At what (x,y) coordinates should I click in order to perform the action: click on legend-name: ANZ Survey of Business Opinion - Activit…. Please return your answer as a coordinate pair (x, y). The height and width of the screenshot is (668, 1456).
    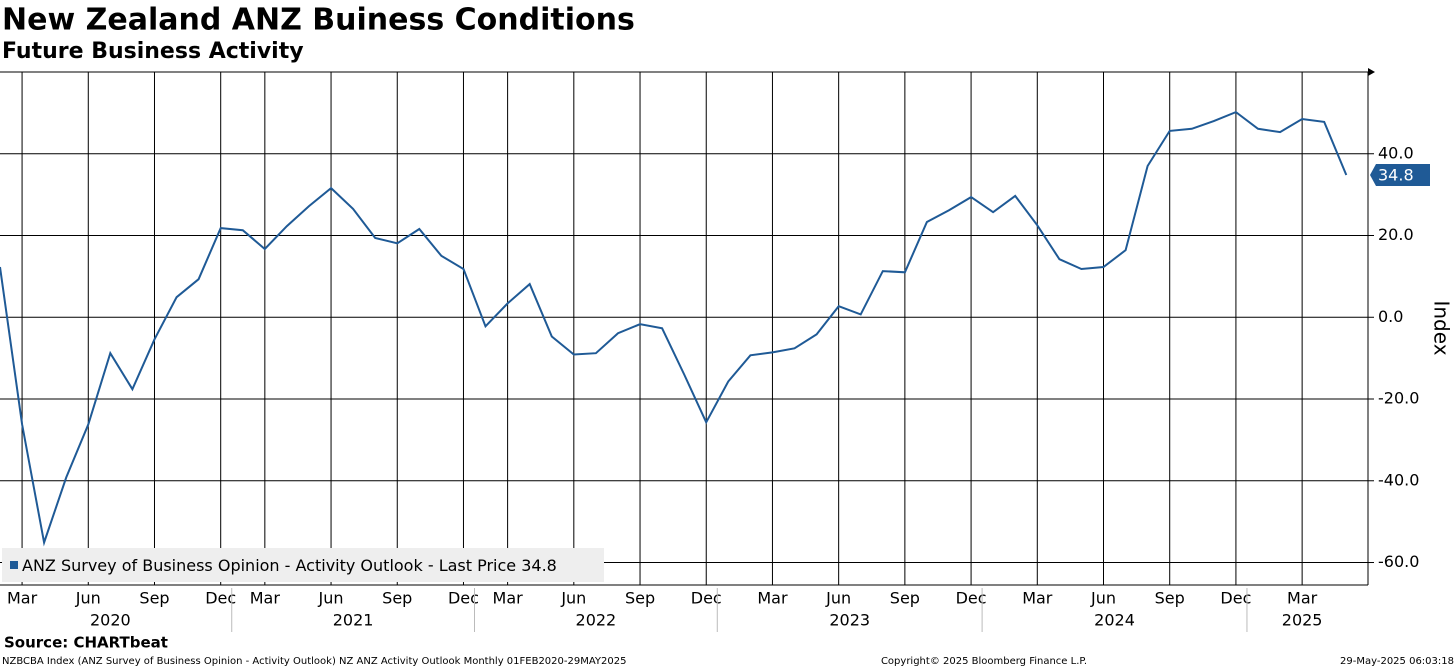
    Looking at the image, I should click on (222, 565).